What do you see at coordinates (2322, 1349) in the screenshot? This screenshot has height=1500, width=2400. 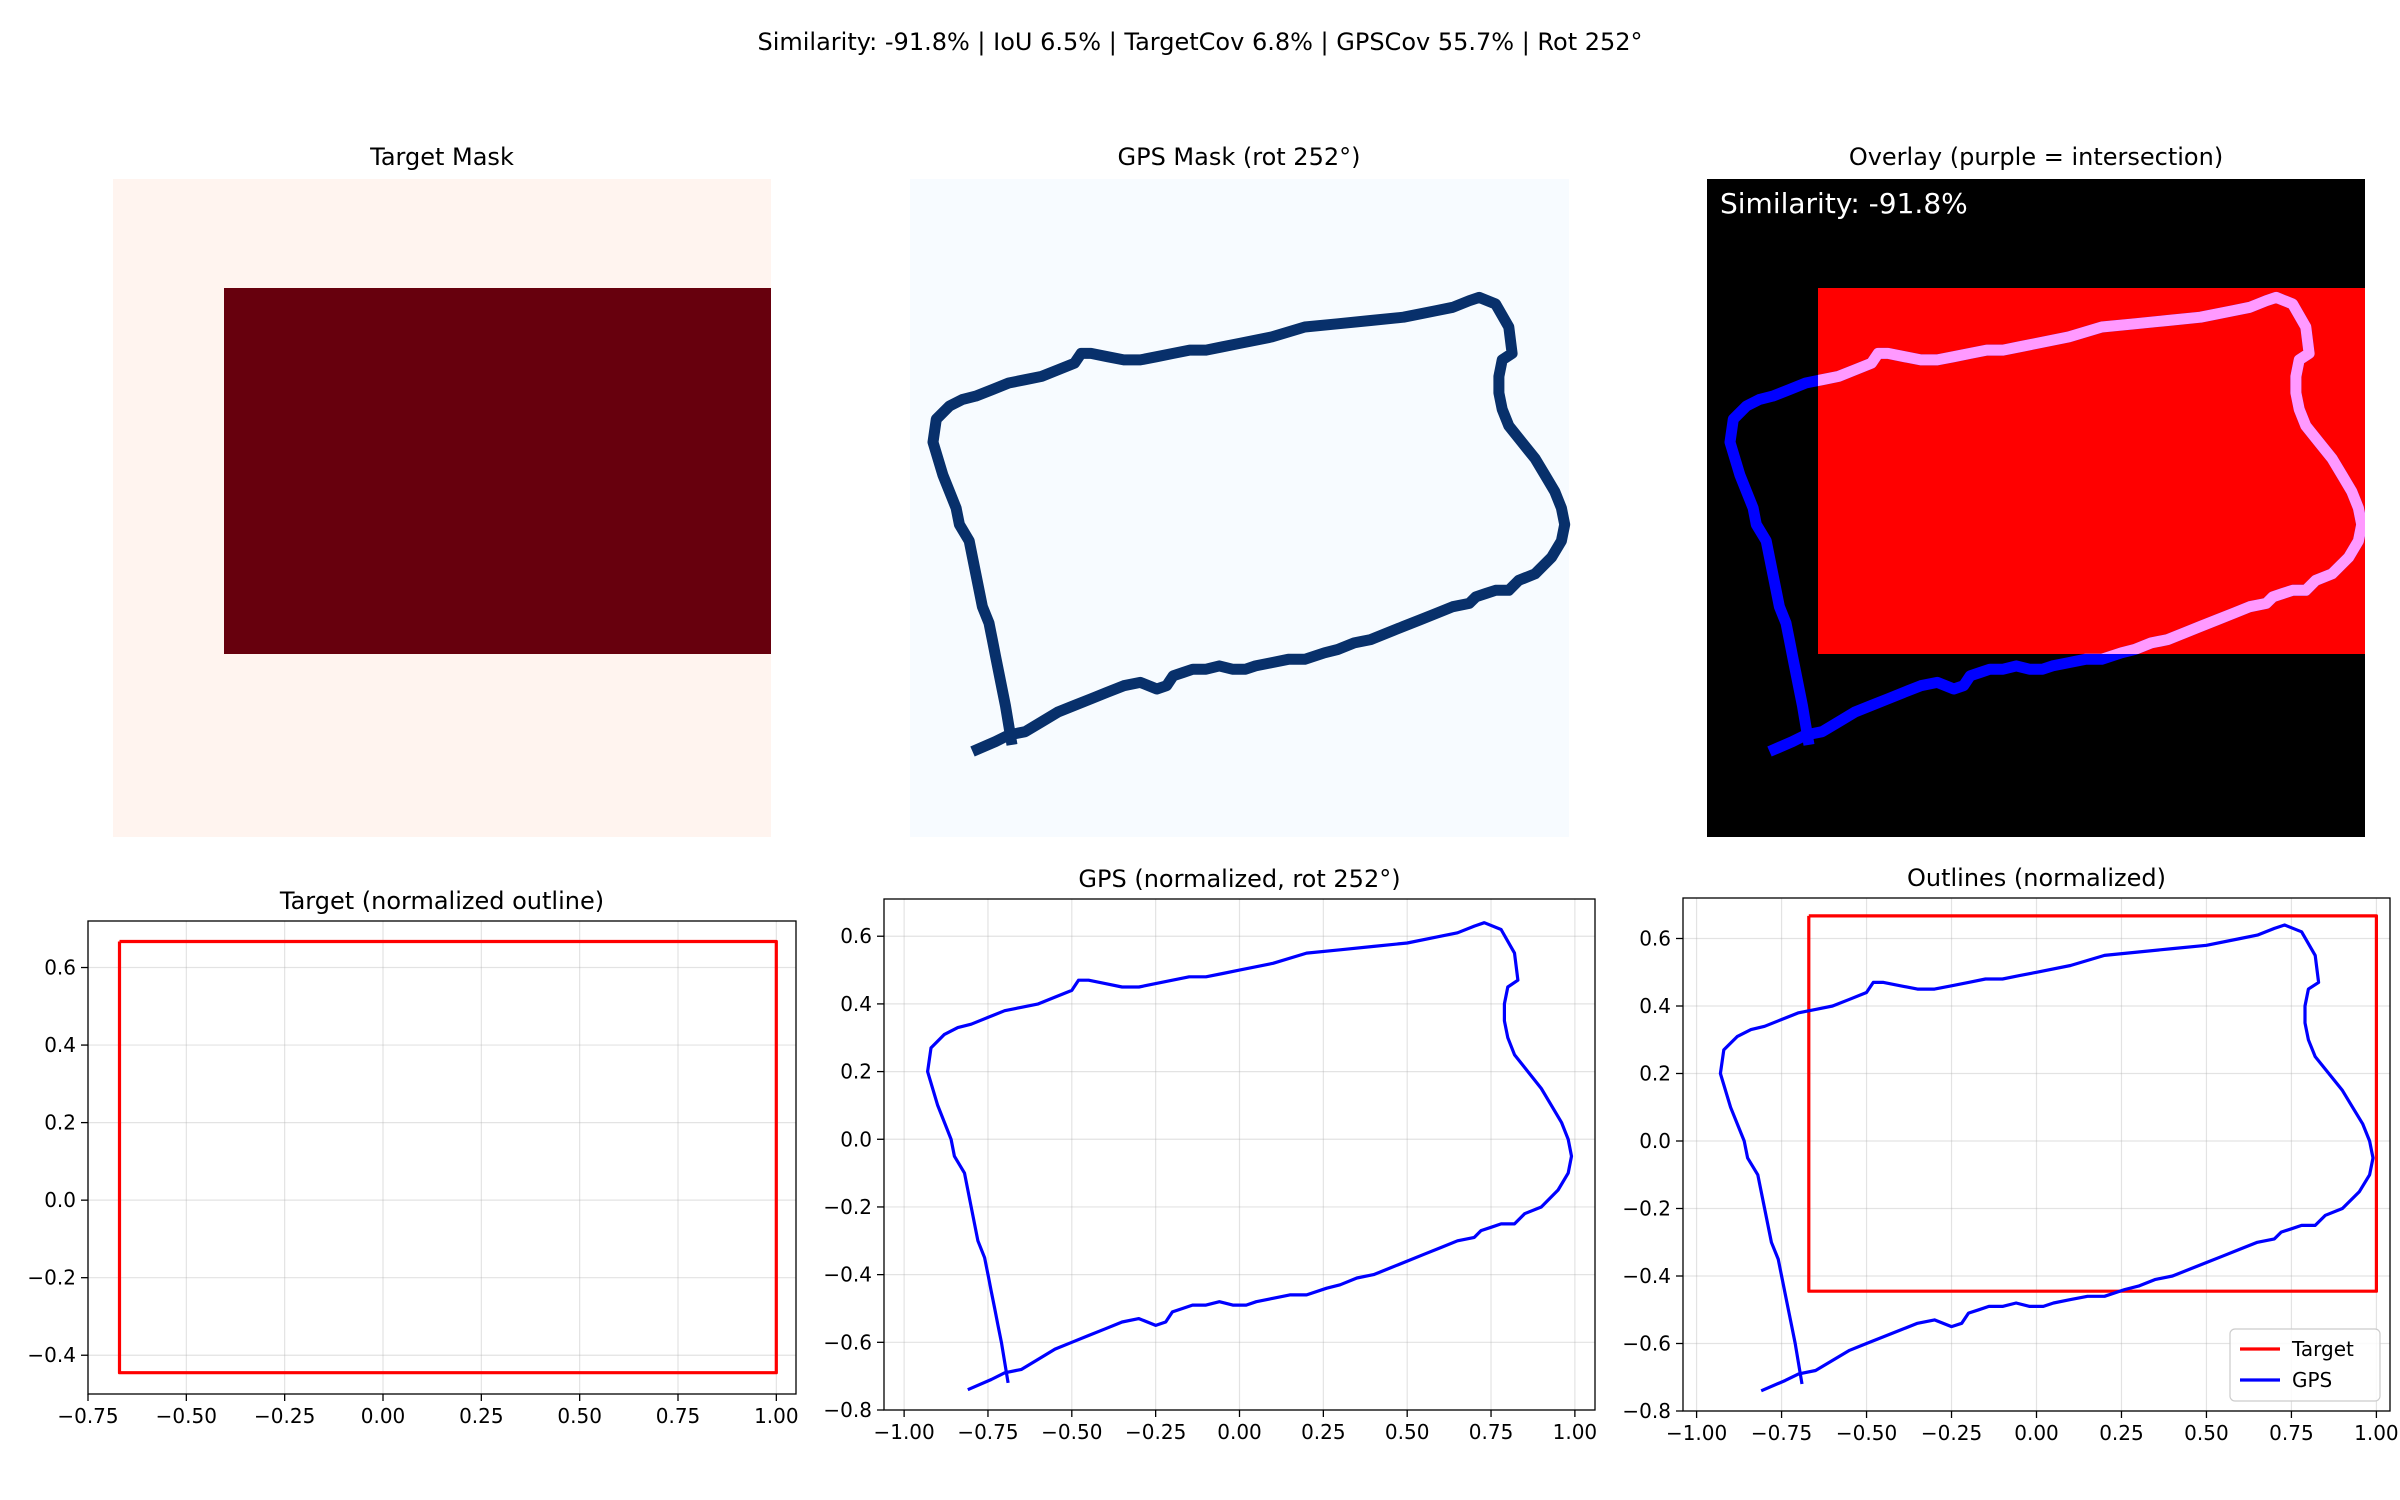 I see `legend-label: Target` at bounding box center [2322, 1349].